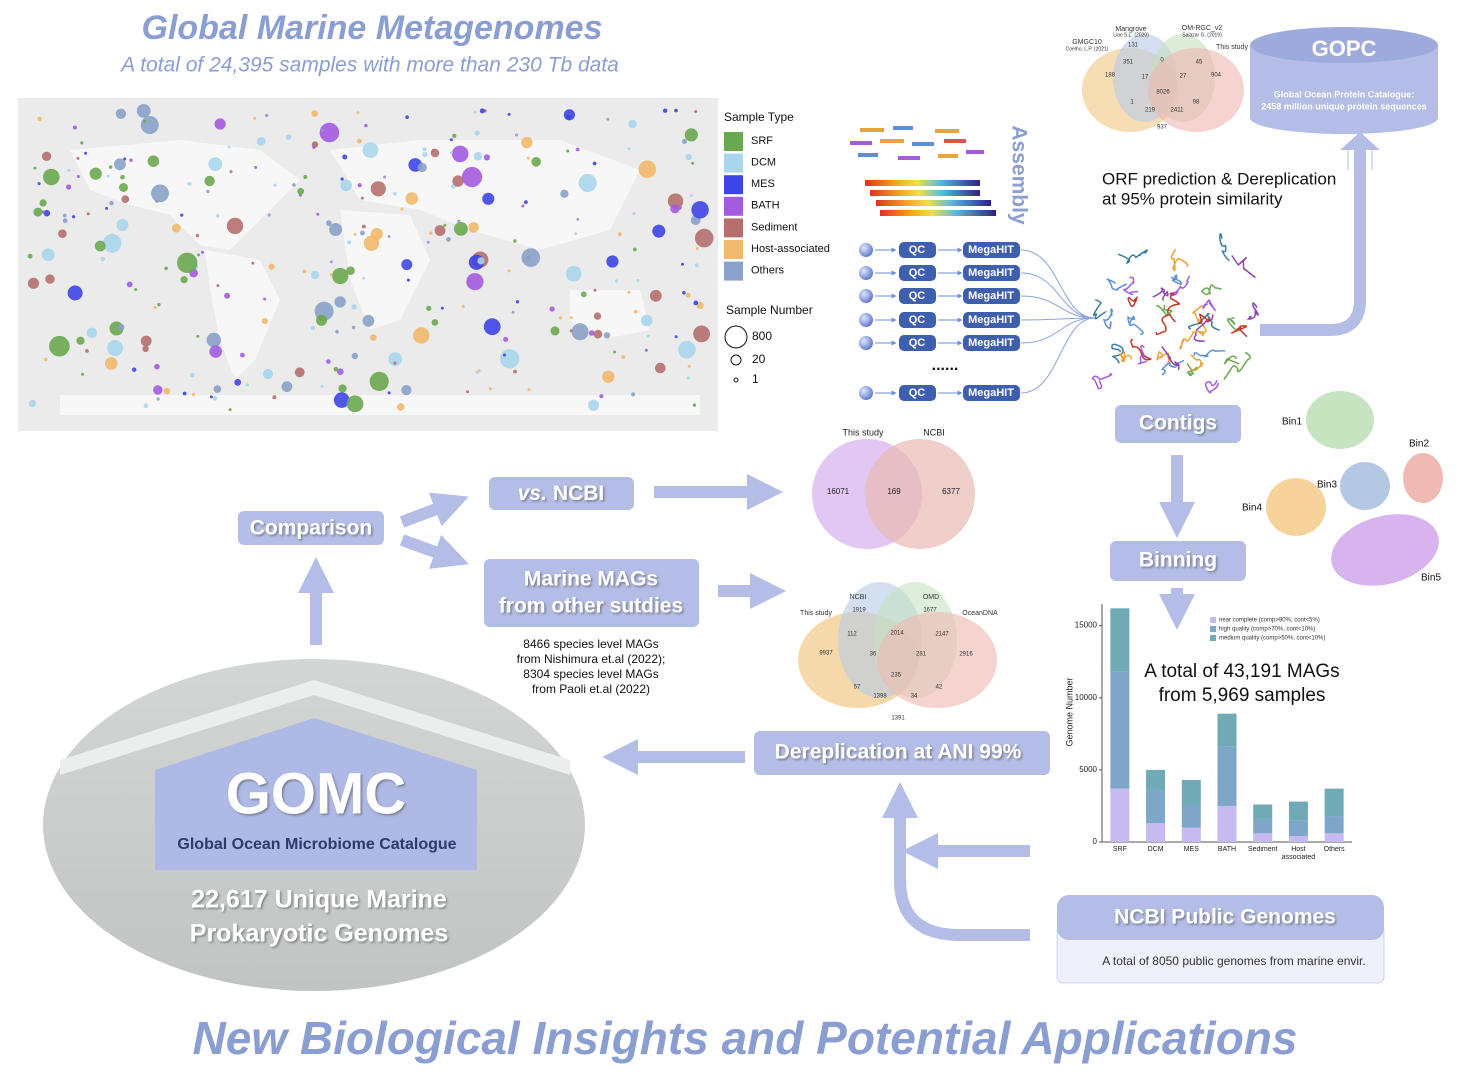 The height and width of the screenshot is (1078, 1468). What do you see at coordinates (1227, 849) in the screenshot?
I see `x-tick-label: BATH` at bounding box center [1227, 849].